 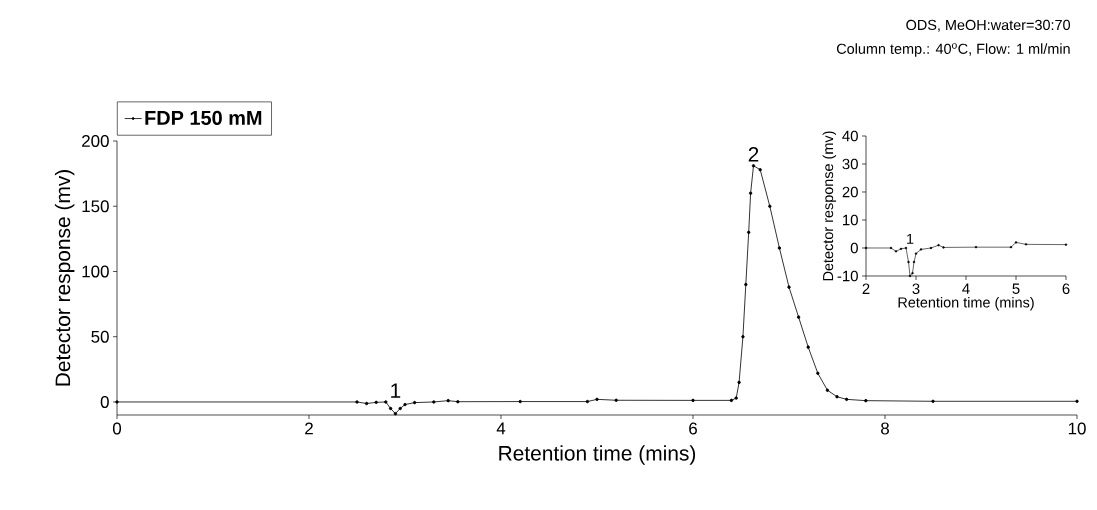 I want to click on x-tick-label: 5, so click(x=1016, y=288).